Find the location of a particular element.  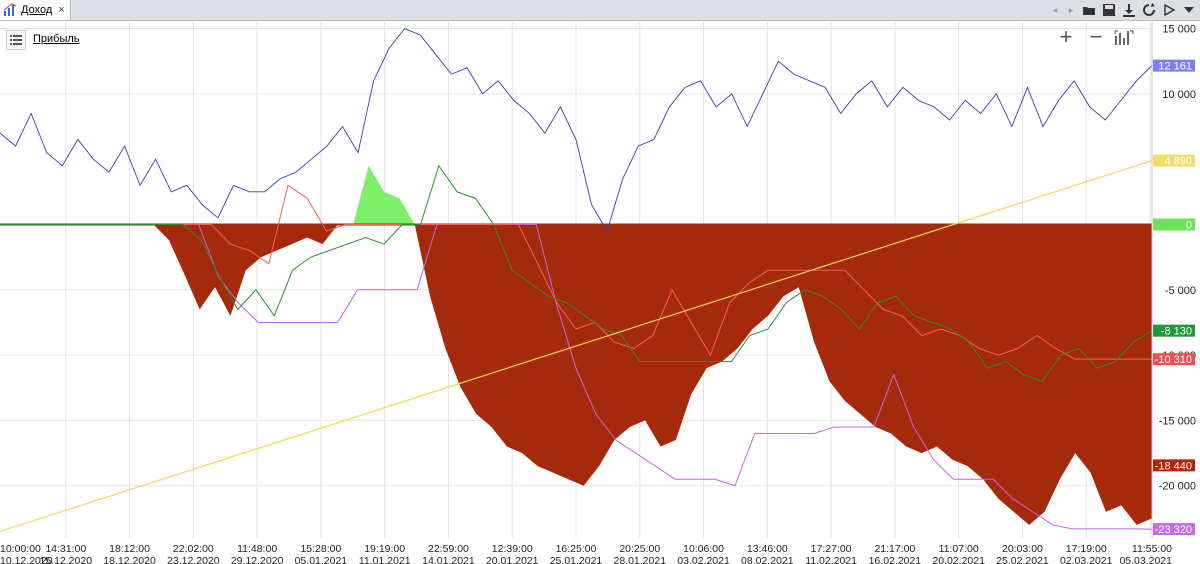

x-tick-time: 19:19:00 is located at coordinates (384, 549).